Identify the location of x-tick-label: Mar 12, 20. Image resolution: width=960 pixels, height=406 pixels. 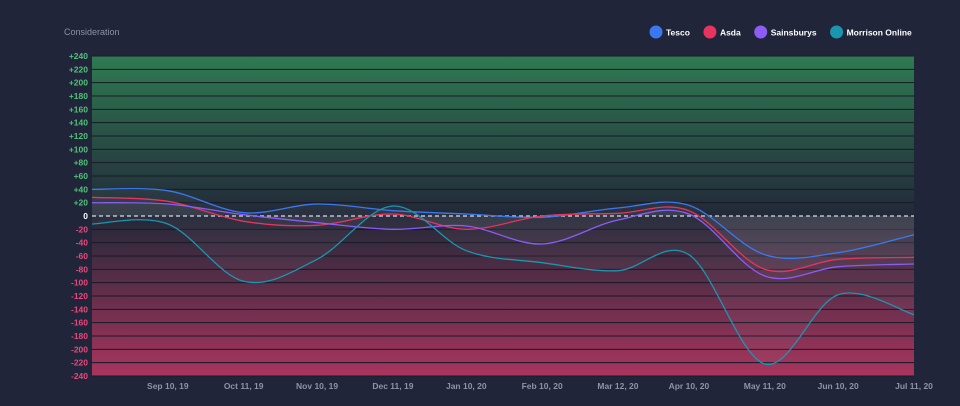
(617, 386).